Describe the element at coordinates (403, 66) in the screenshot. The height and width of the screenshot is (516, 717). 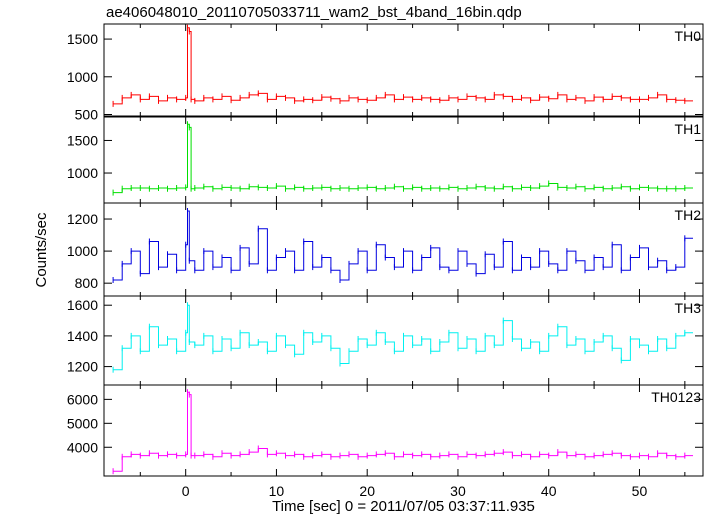
I see `series-line-th0` at that location.